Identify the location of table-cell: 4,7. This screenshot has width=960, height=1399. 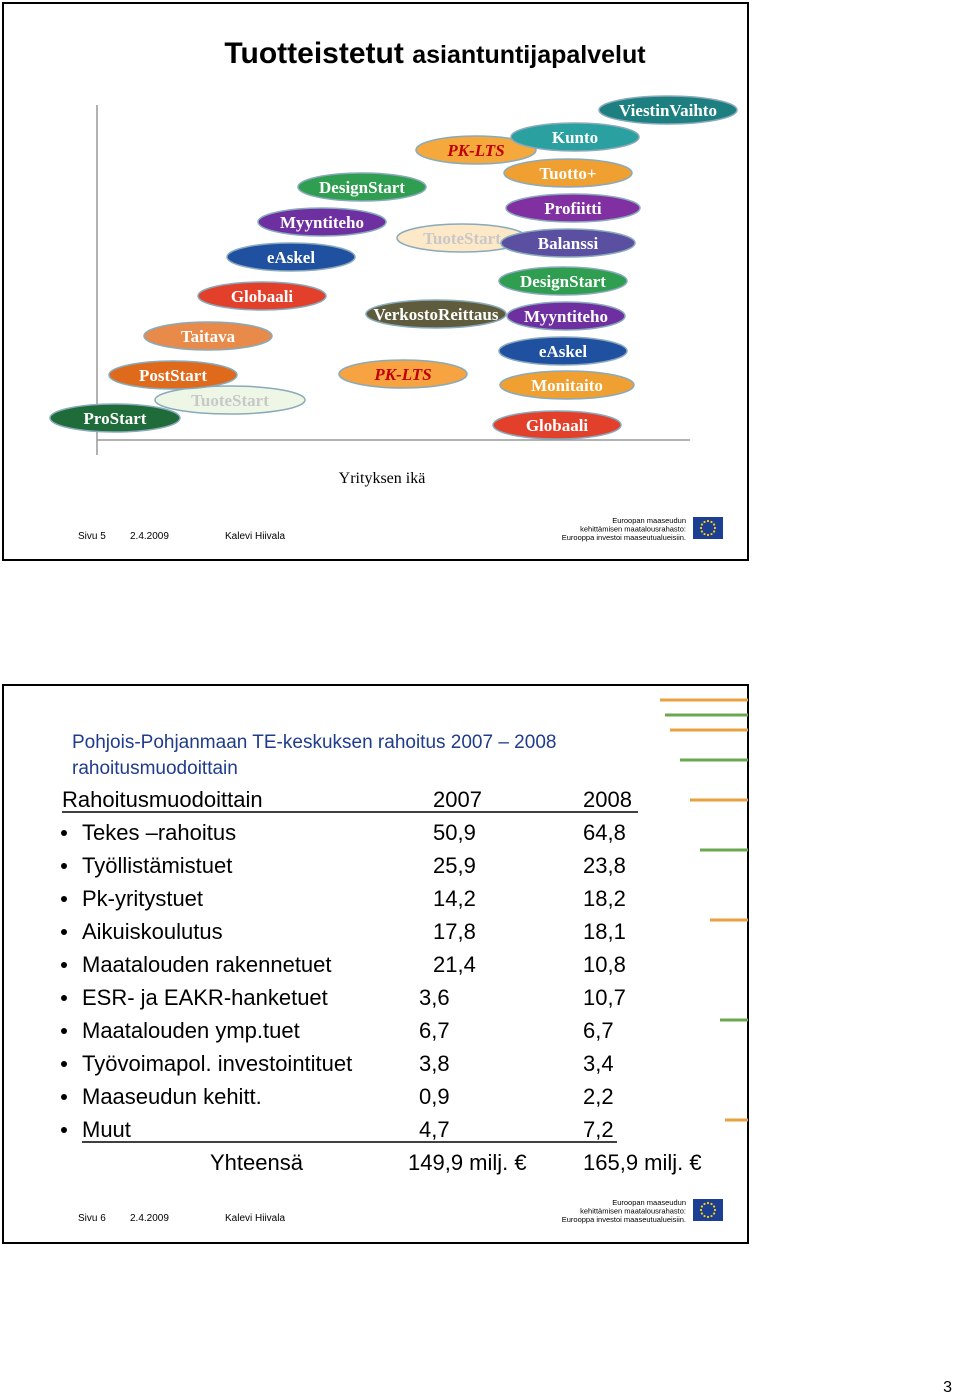
(434, 1129).